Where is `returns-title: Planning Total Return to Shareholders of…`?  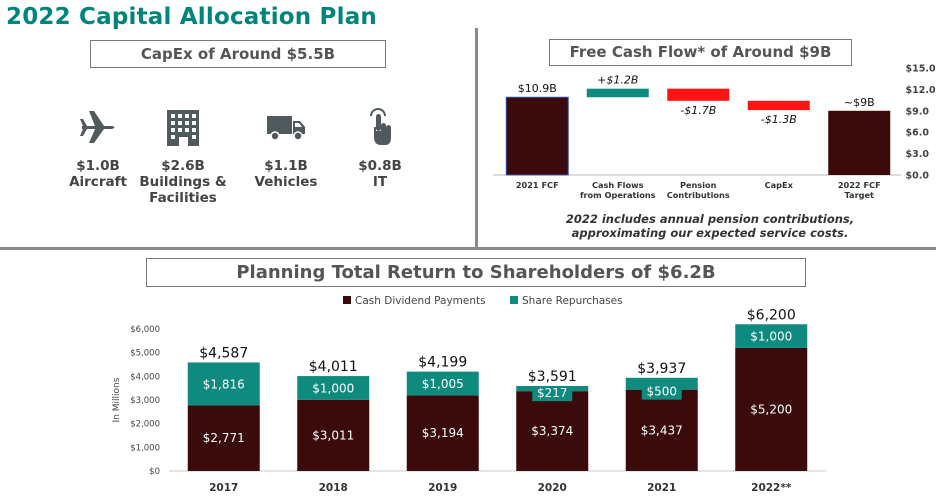 returns-title: Planning Total Return to Shareholders of… is located at coordinates (476, 272).